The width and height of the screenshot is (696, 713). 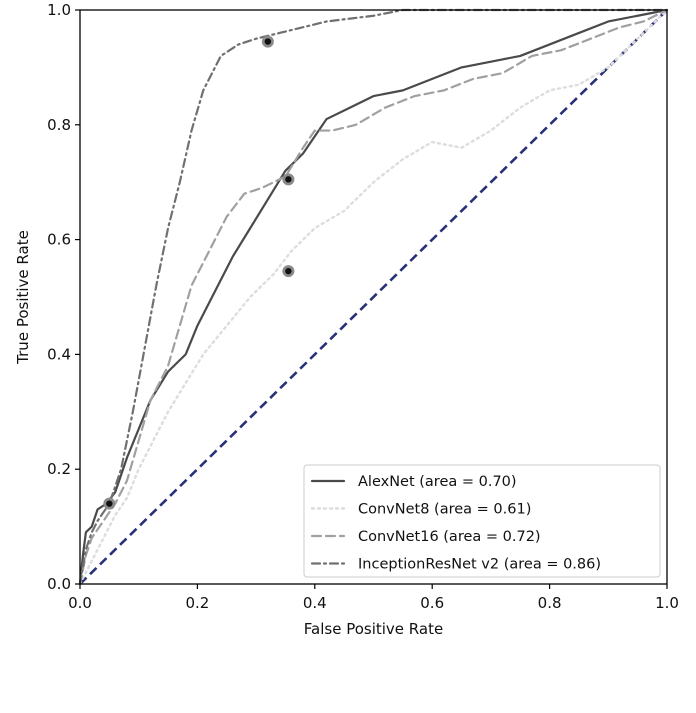 What do you see at coordinates (288, 271) in the screenshot?
I see `operating-point-convnet8` at bounding box center [288, 271].